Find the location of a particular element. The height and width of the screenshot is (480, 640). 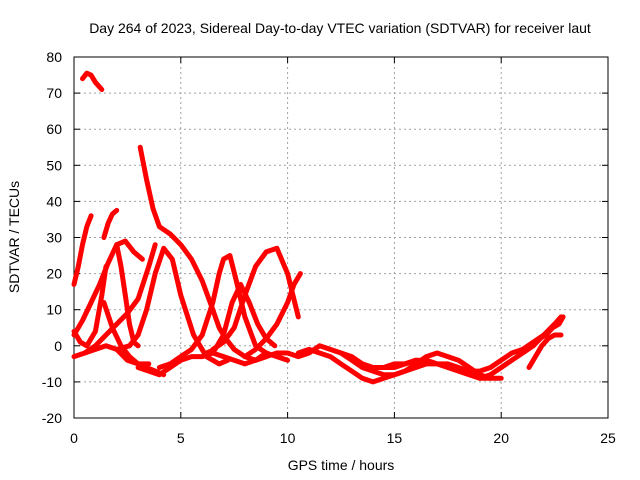

series-line-sat-i is located at coordinates (127, 295).